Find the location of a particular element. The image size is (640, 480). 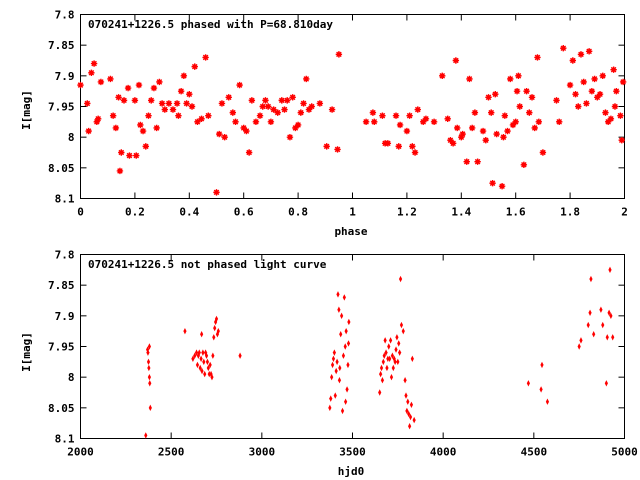

x-tick-label: 1.6 is located at coordinates (516, 212).